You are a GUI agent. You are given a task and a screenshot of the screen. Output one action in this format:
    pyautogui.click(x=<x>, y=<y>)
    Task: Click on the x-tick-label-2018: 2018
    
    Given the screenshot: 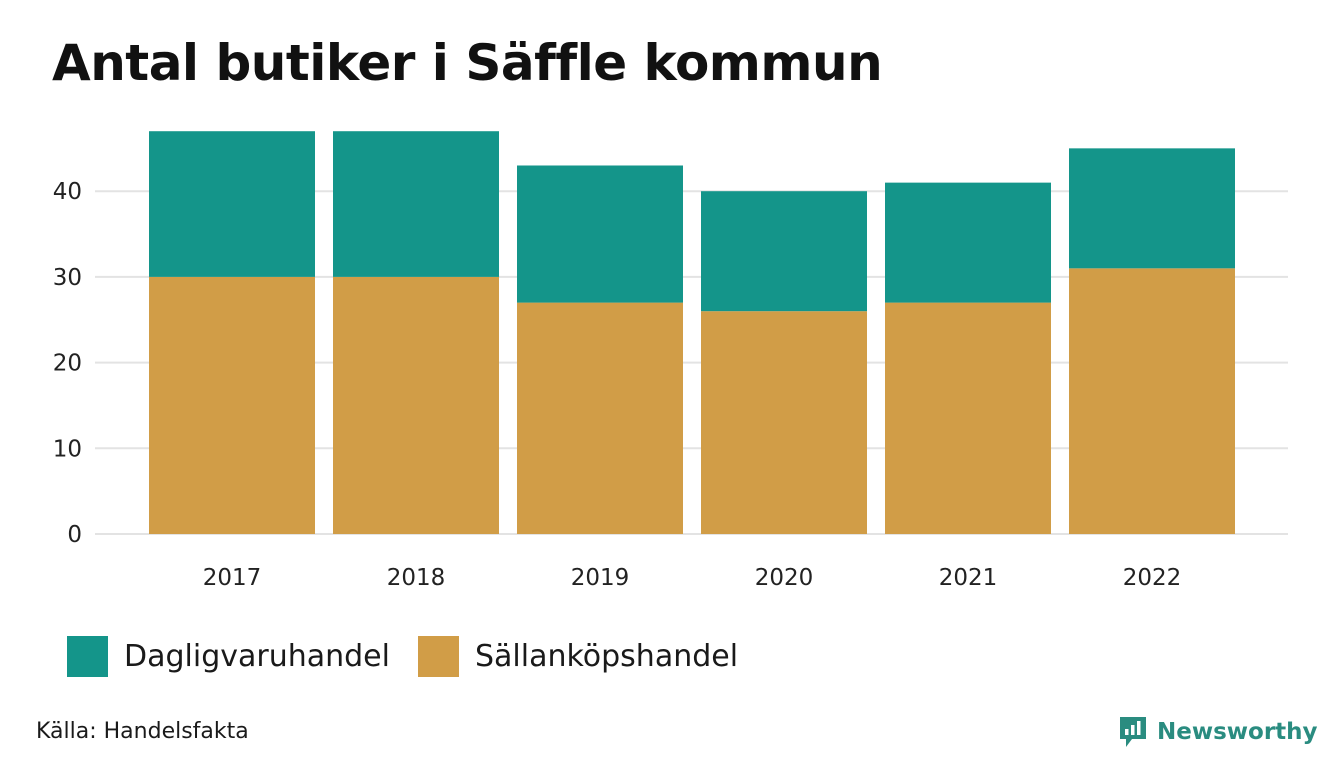 What is the action you would take?
    pyautogui.click(x=416, y=578)
    